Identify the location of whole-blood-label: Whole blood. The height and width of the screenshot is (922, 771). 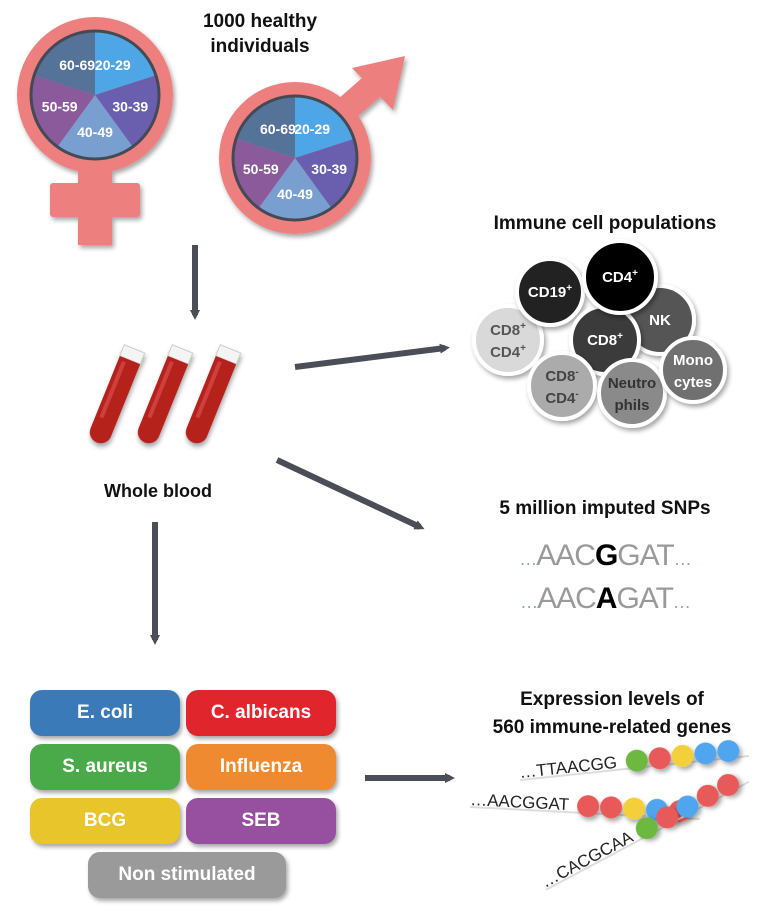
(158, 491).